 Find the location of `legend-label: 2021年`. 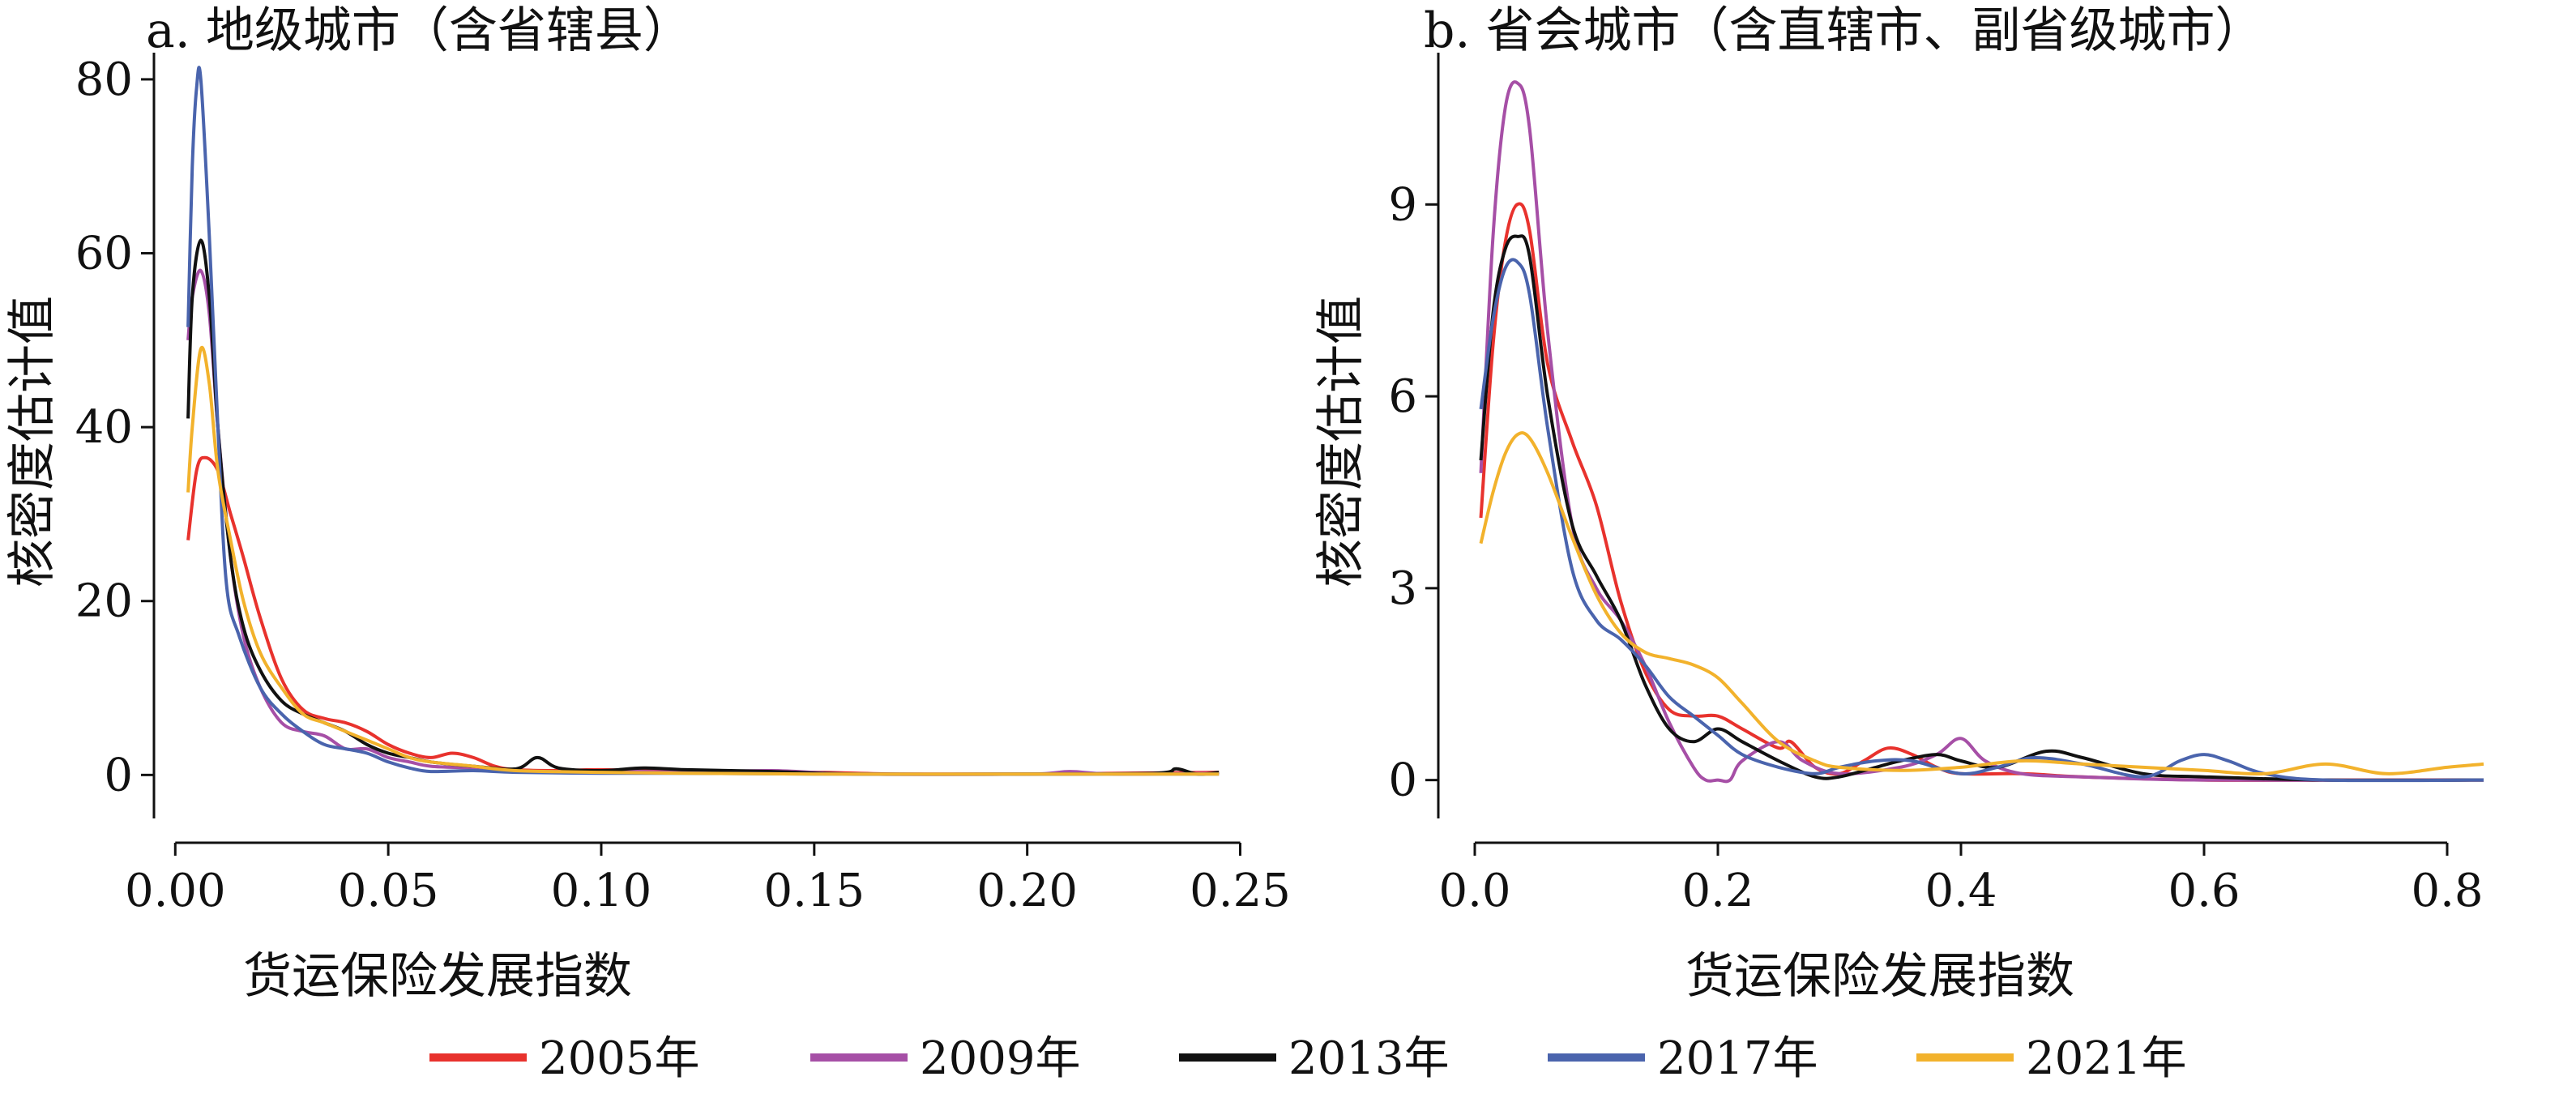

legend-label: 2021年 is located at coordinates (2106, 1058).